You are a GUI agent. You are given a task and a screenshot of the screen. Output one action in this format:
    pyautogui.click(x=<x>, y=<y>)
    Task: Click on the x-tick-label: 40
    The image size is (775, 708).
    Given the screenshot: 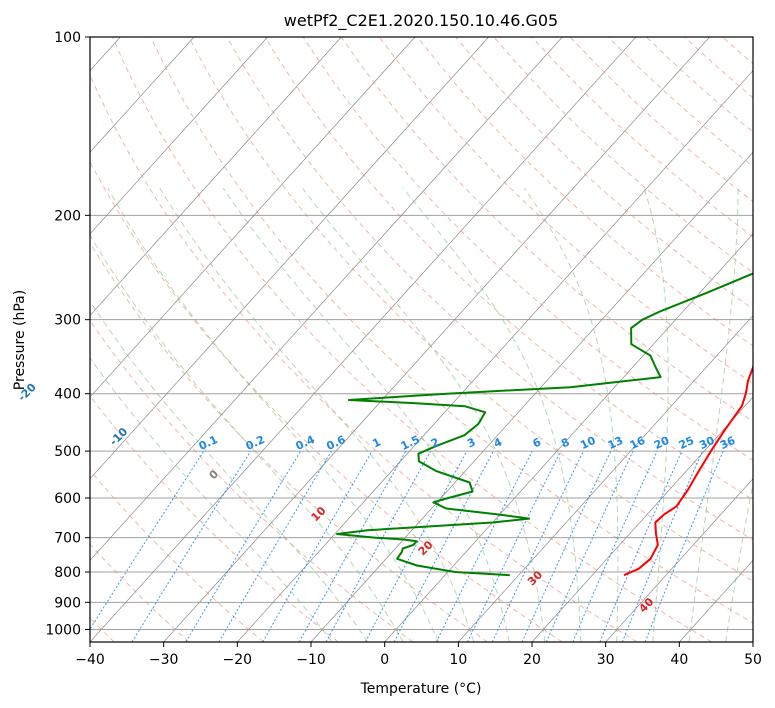 What is the action you would take?
    pyautogui.click(x=679, y=660)
    